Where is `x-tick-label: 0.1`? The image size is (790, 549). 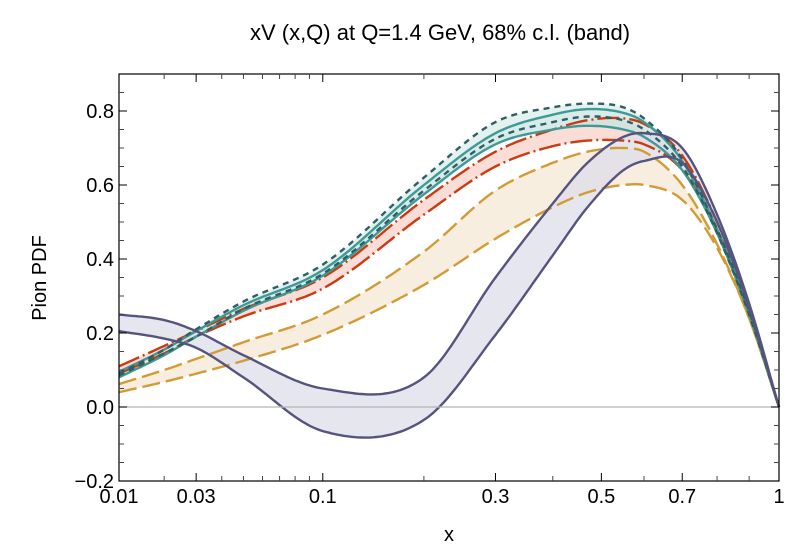 x-tick-label: 0.1 is located at coordinates (323, 497).